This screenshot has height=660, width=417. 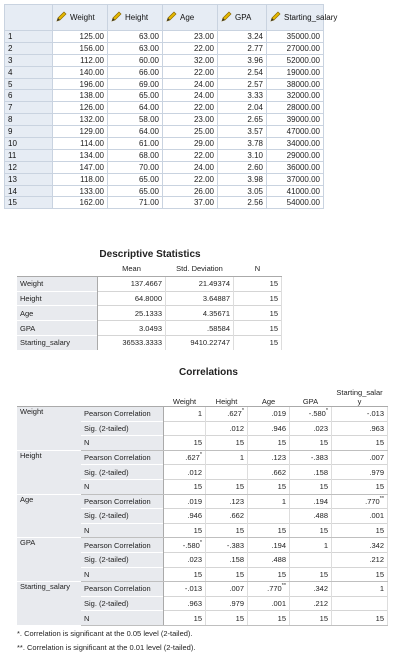 I want to click on data-cell: 66.00, so click(x=135, y=72).